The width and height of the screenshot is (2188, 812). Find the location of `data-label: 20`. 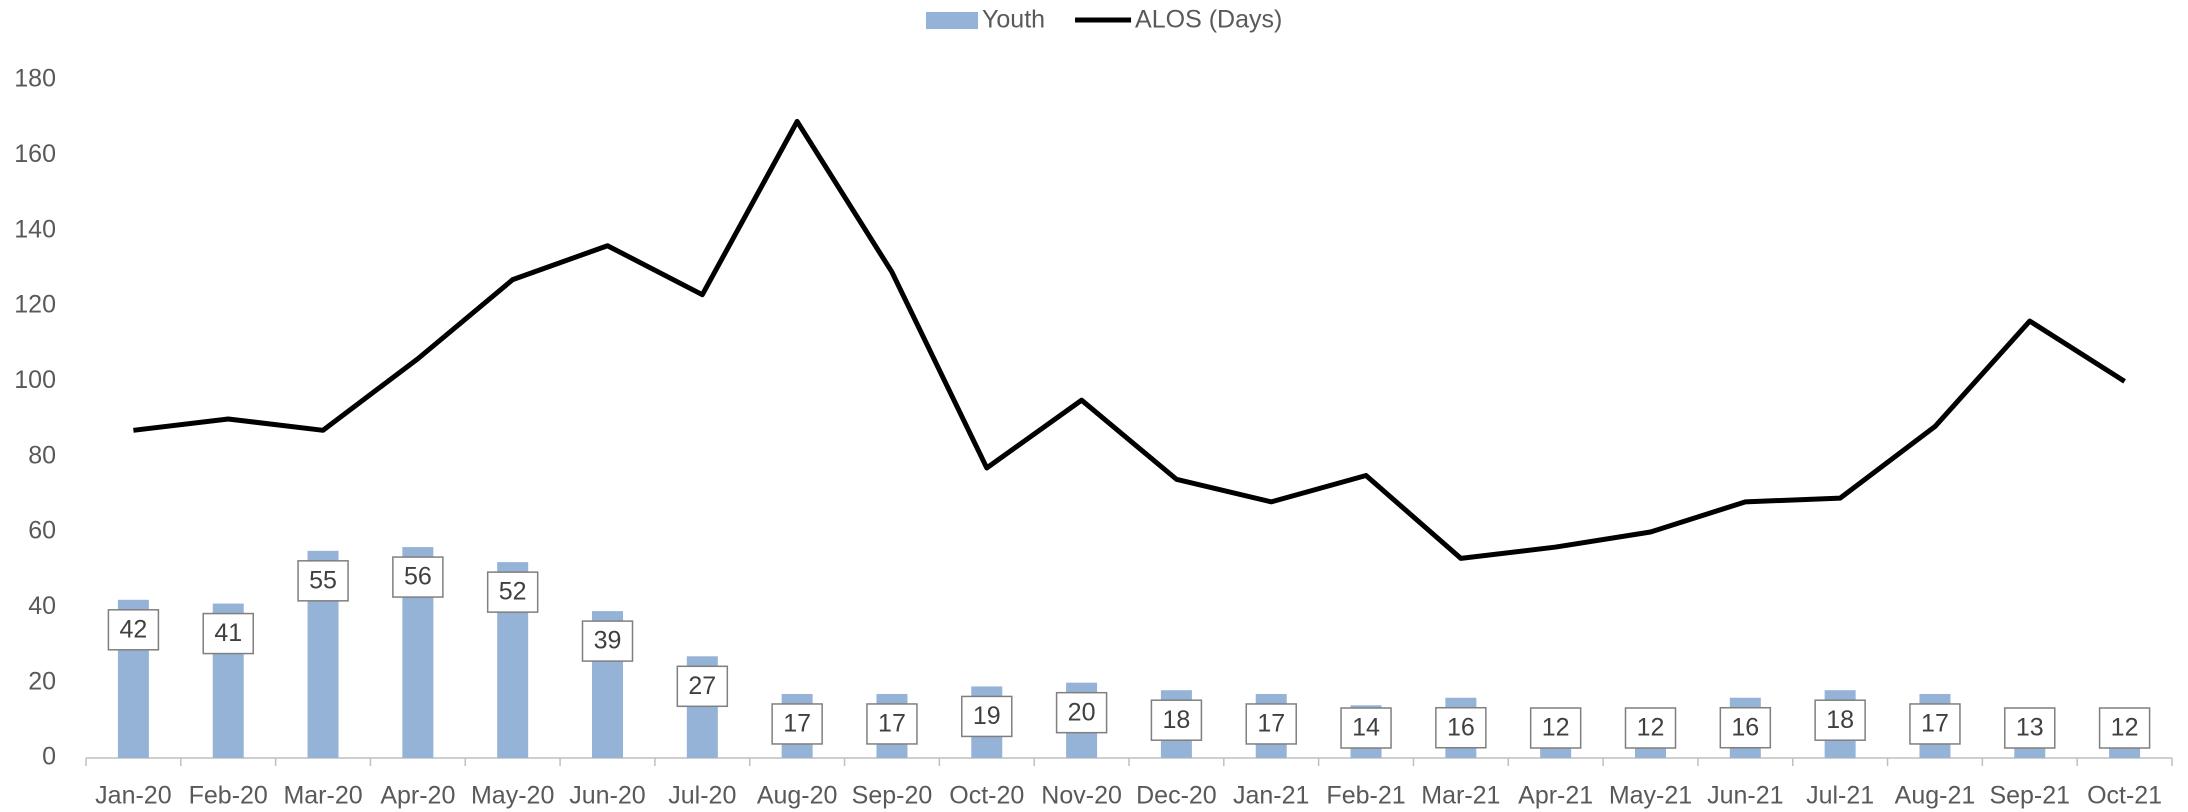

data-label: 20 is located at coordinates (1082, 712).